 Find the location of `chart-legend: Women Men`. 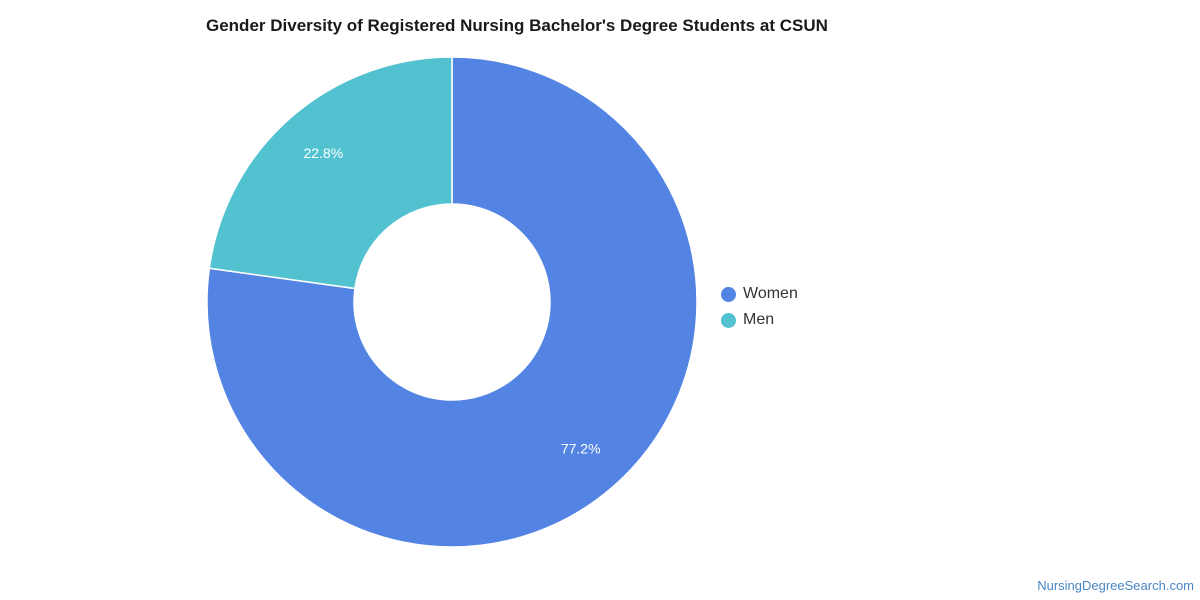

chart-legend: Women Men is located at coordinates (759, 307).